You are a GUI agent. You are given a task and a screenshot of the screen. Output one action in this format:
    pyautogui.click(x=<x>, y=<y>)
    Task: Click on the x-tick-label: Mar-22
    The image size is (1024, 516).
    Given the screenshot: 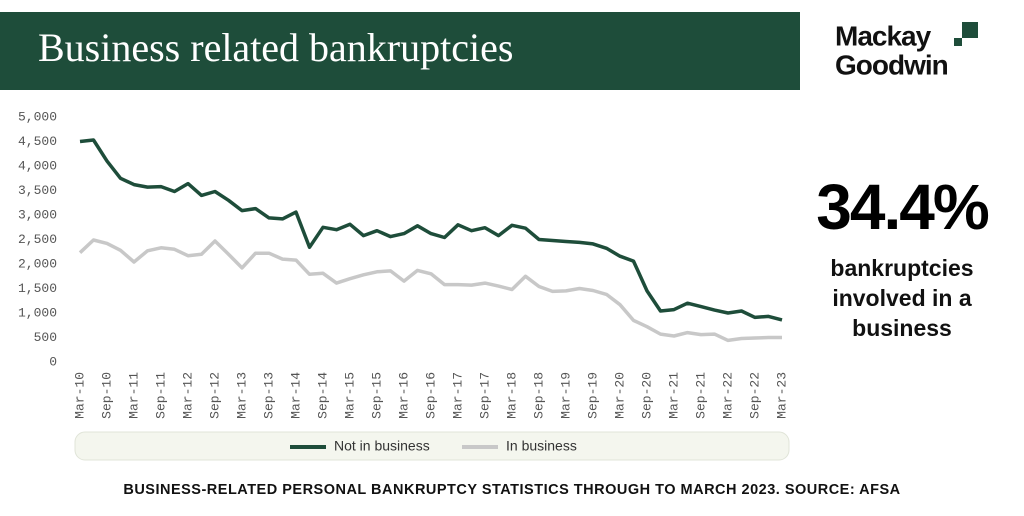 What is the action you would take?
    pyautogui.click(x=727, y=395)
    